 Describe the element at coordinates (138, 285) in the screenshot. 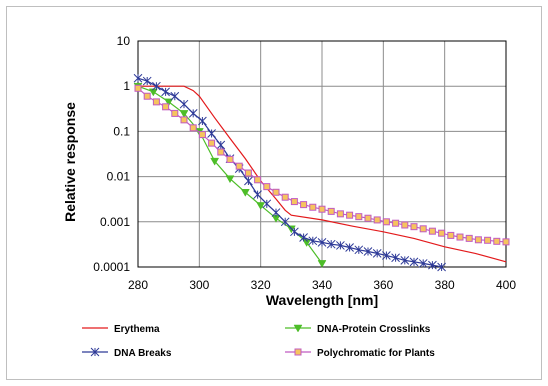

I see `x-tick-label: 280` at that location.